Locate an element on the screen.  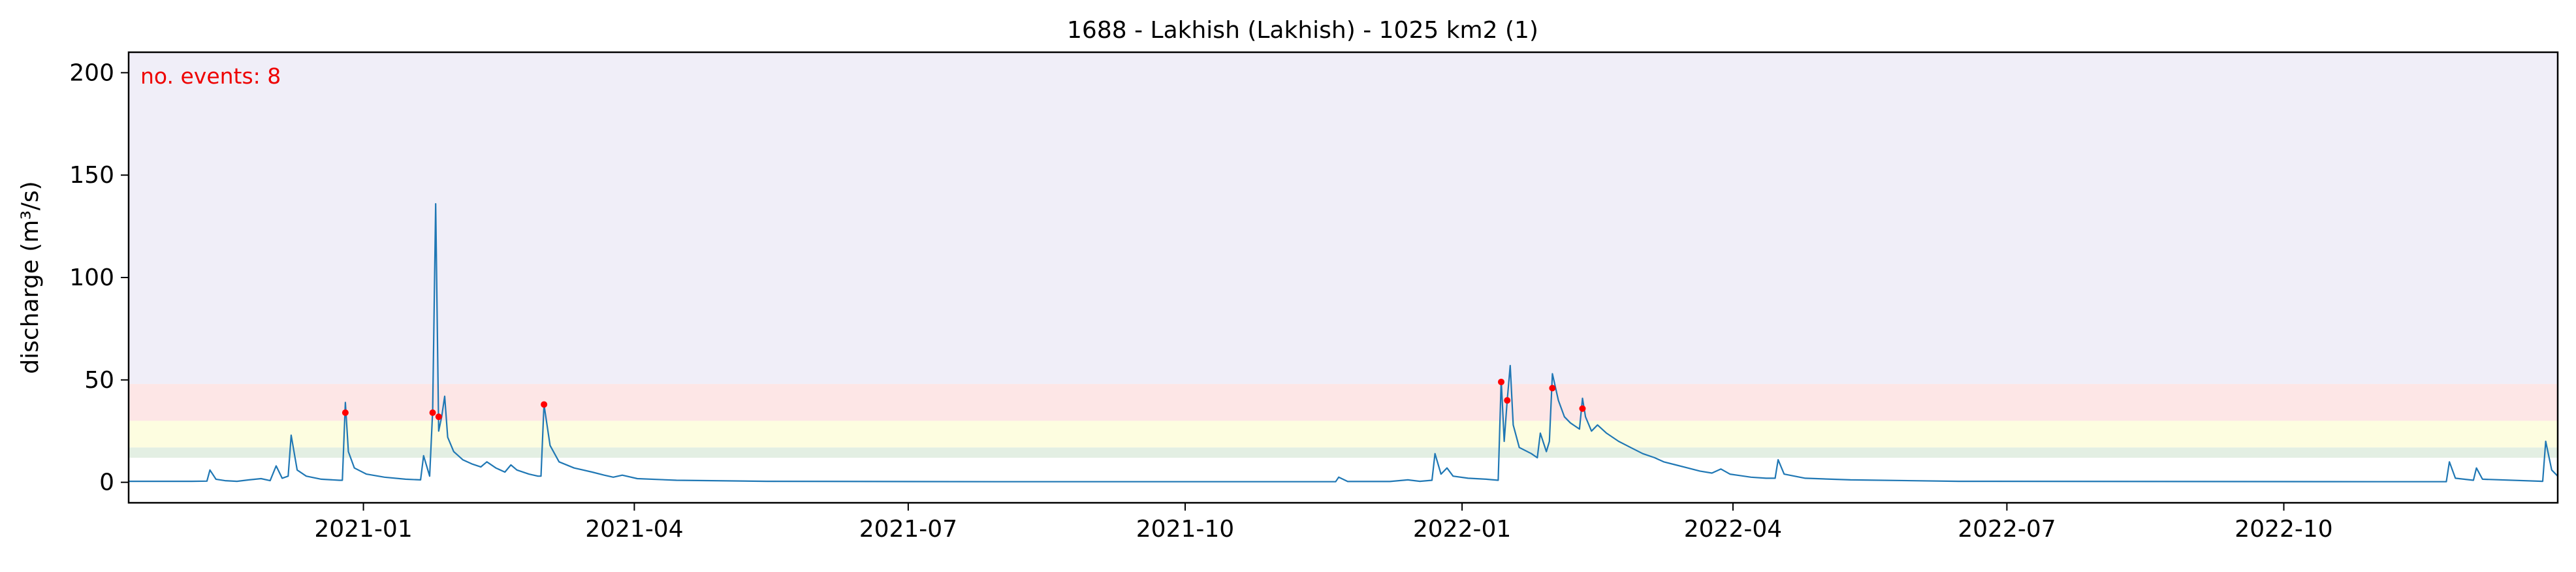
events-count-annotation: no. events: 8 is located at coordinates (211, 76).